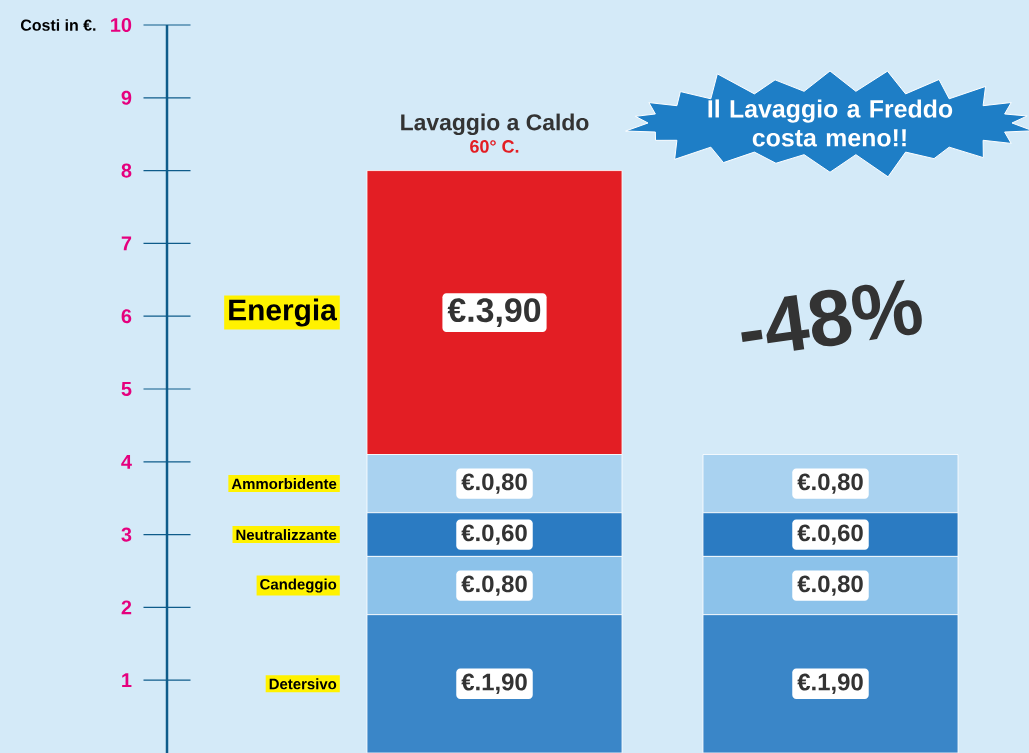 The height and width of the screenshot is (753, 1029). Describe the element at coordinates (298, 585) in the screenshot. I see `text: Candeggio` at that location.